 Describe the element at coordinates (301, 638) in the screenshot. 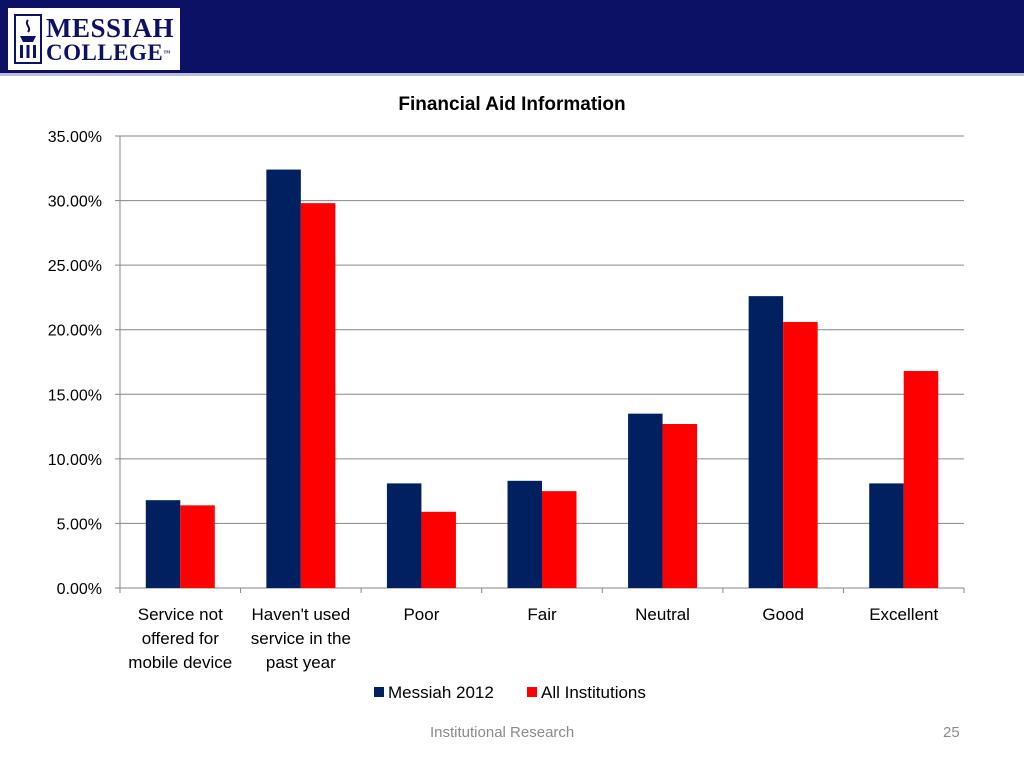

I see `x-category-label: service in the` at that location.